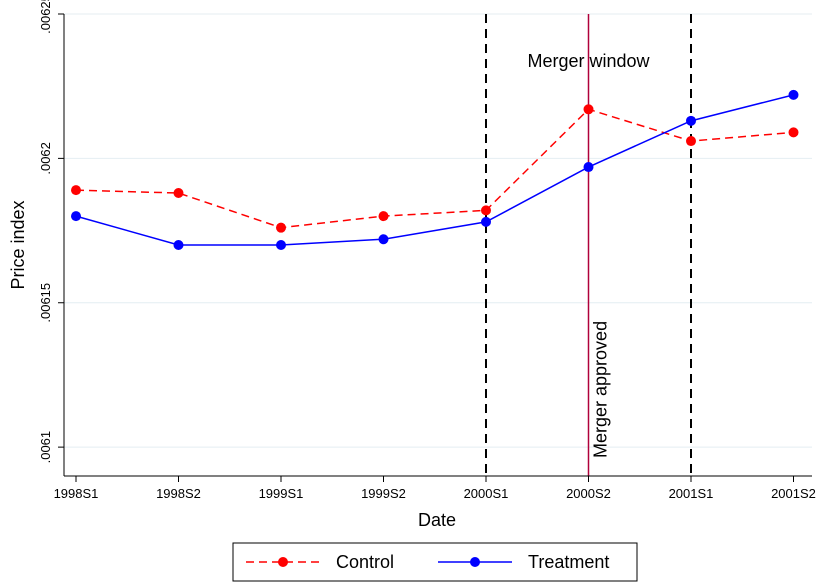 The height and width of the screenshot is (584, 826). What do you see at coordinates (588, 254) in the screenshot?
I see `annotations: Merger window Merger approved` at bounding box center [588, 254].